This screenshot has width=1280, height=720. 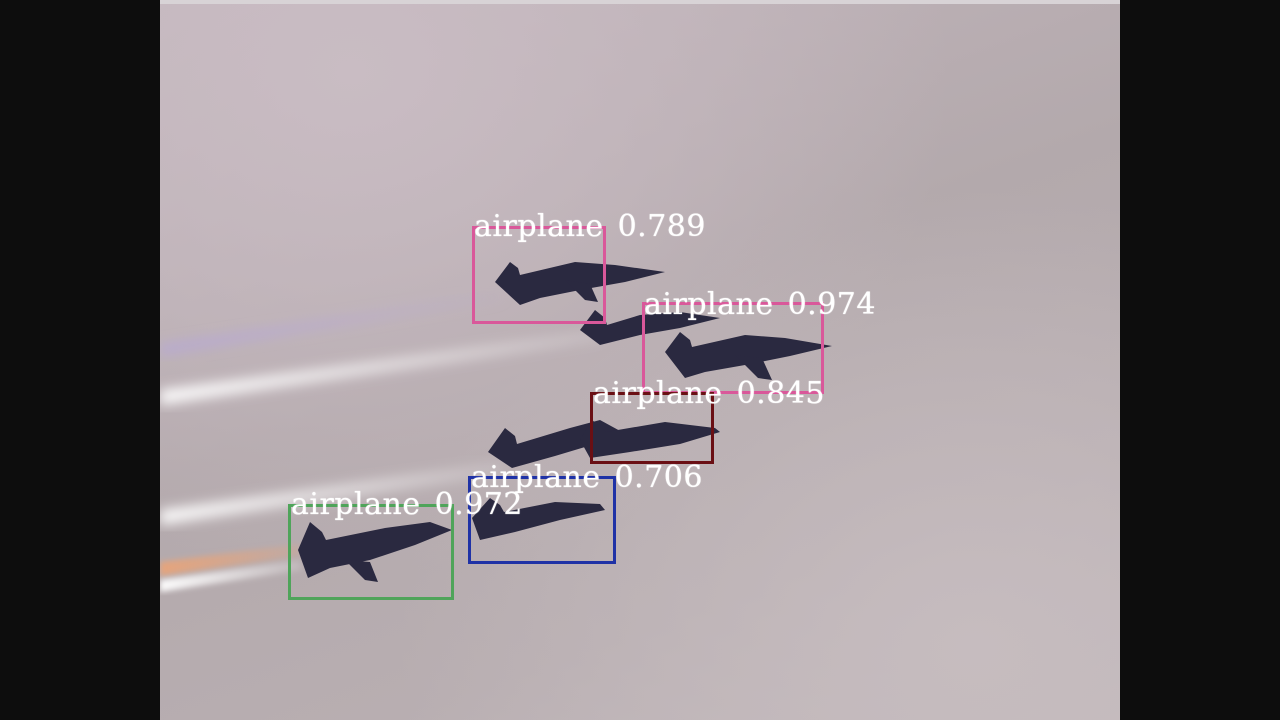 I want to click on detection-score-5: 0.972, so click(x=478, y=504).